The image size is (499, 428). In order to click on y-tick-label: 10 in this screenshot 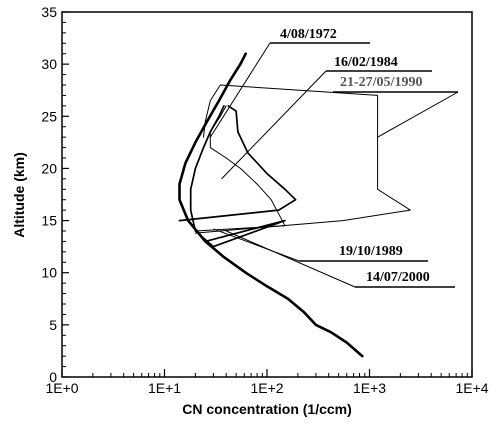, I will do `click(49, 273)`.